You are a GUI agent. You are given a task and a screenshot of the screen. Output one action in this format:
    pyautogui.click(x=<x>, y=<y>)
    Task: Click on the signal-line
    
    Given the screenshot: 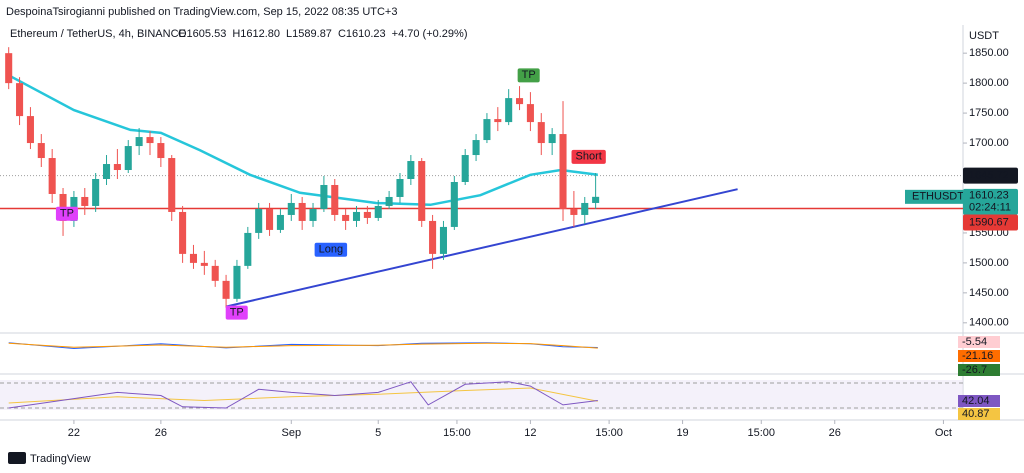 What is the action you would take?
    pyautogui.click(x=303, y=345)
    